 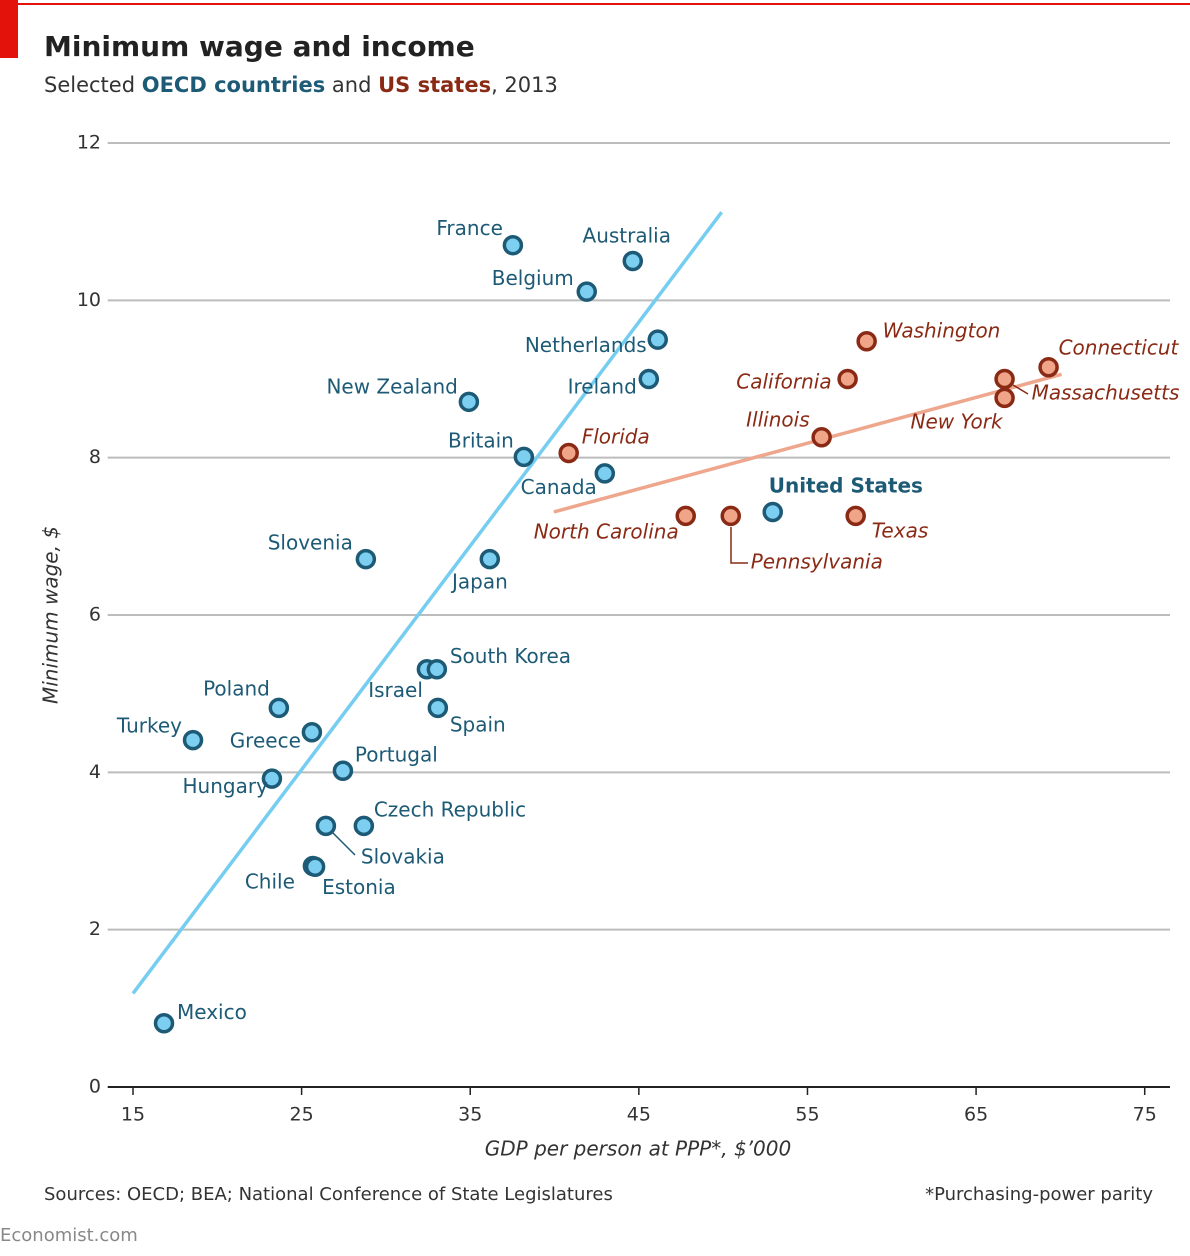 What do you see at coordinates (533, 278) in the screenshot?
I see `point-label: Belgium` at bounding box center [533, 278].